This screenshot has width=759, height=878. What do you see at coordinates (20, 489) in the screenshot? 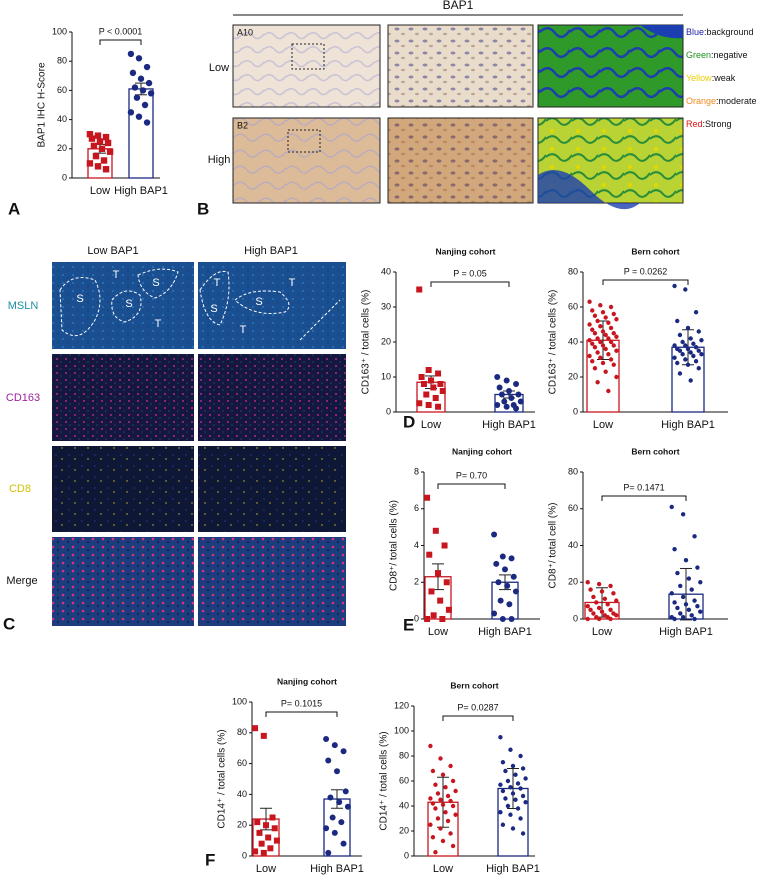
I see `row-label: CD8` at bounding box center [20, 489].